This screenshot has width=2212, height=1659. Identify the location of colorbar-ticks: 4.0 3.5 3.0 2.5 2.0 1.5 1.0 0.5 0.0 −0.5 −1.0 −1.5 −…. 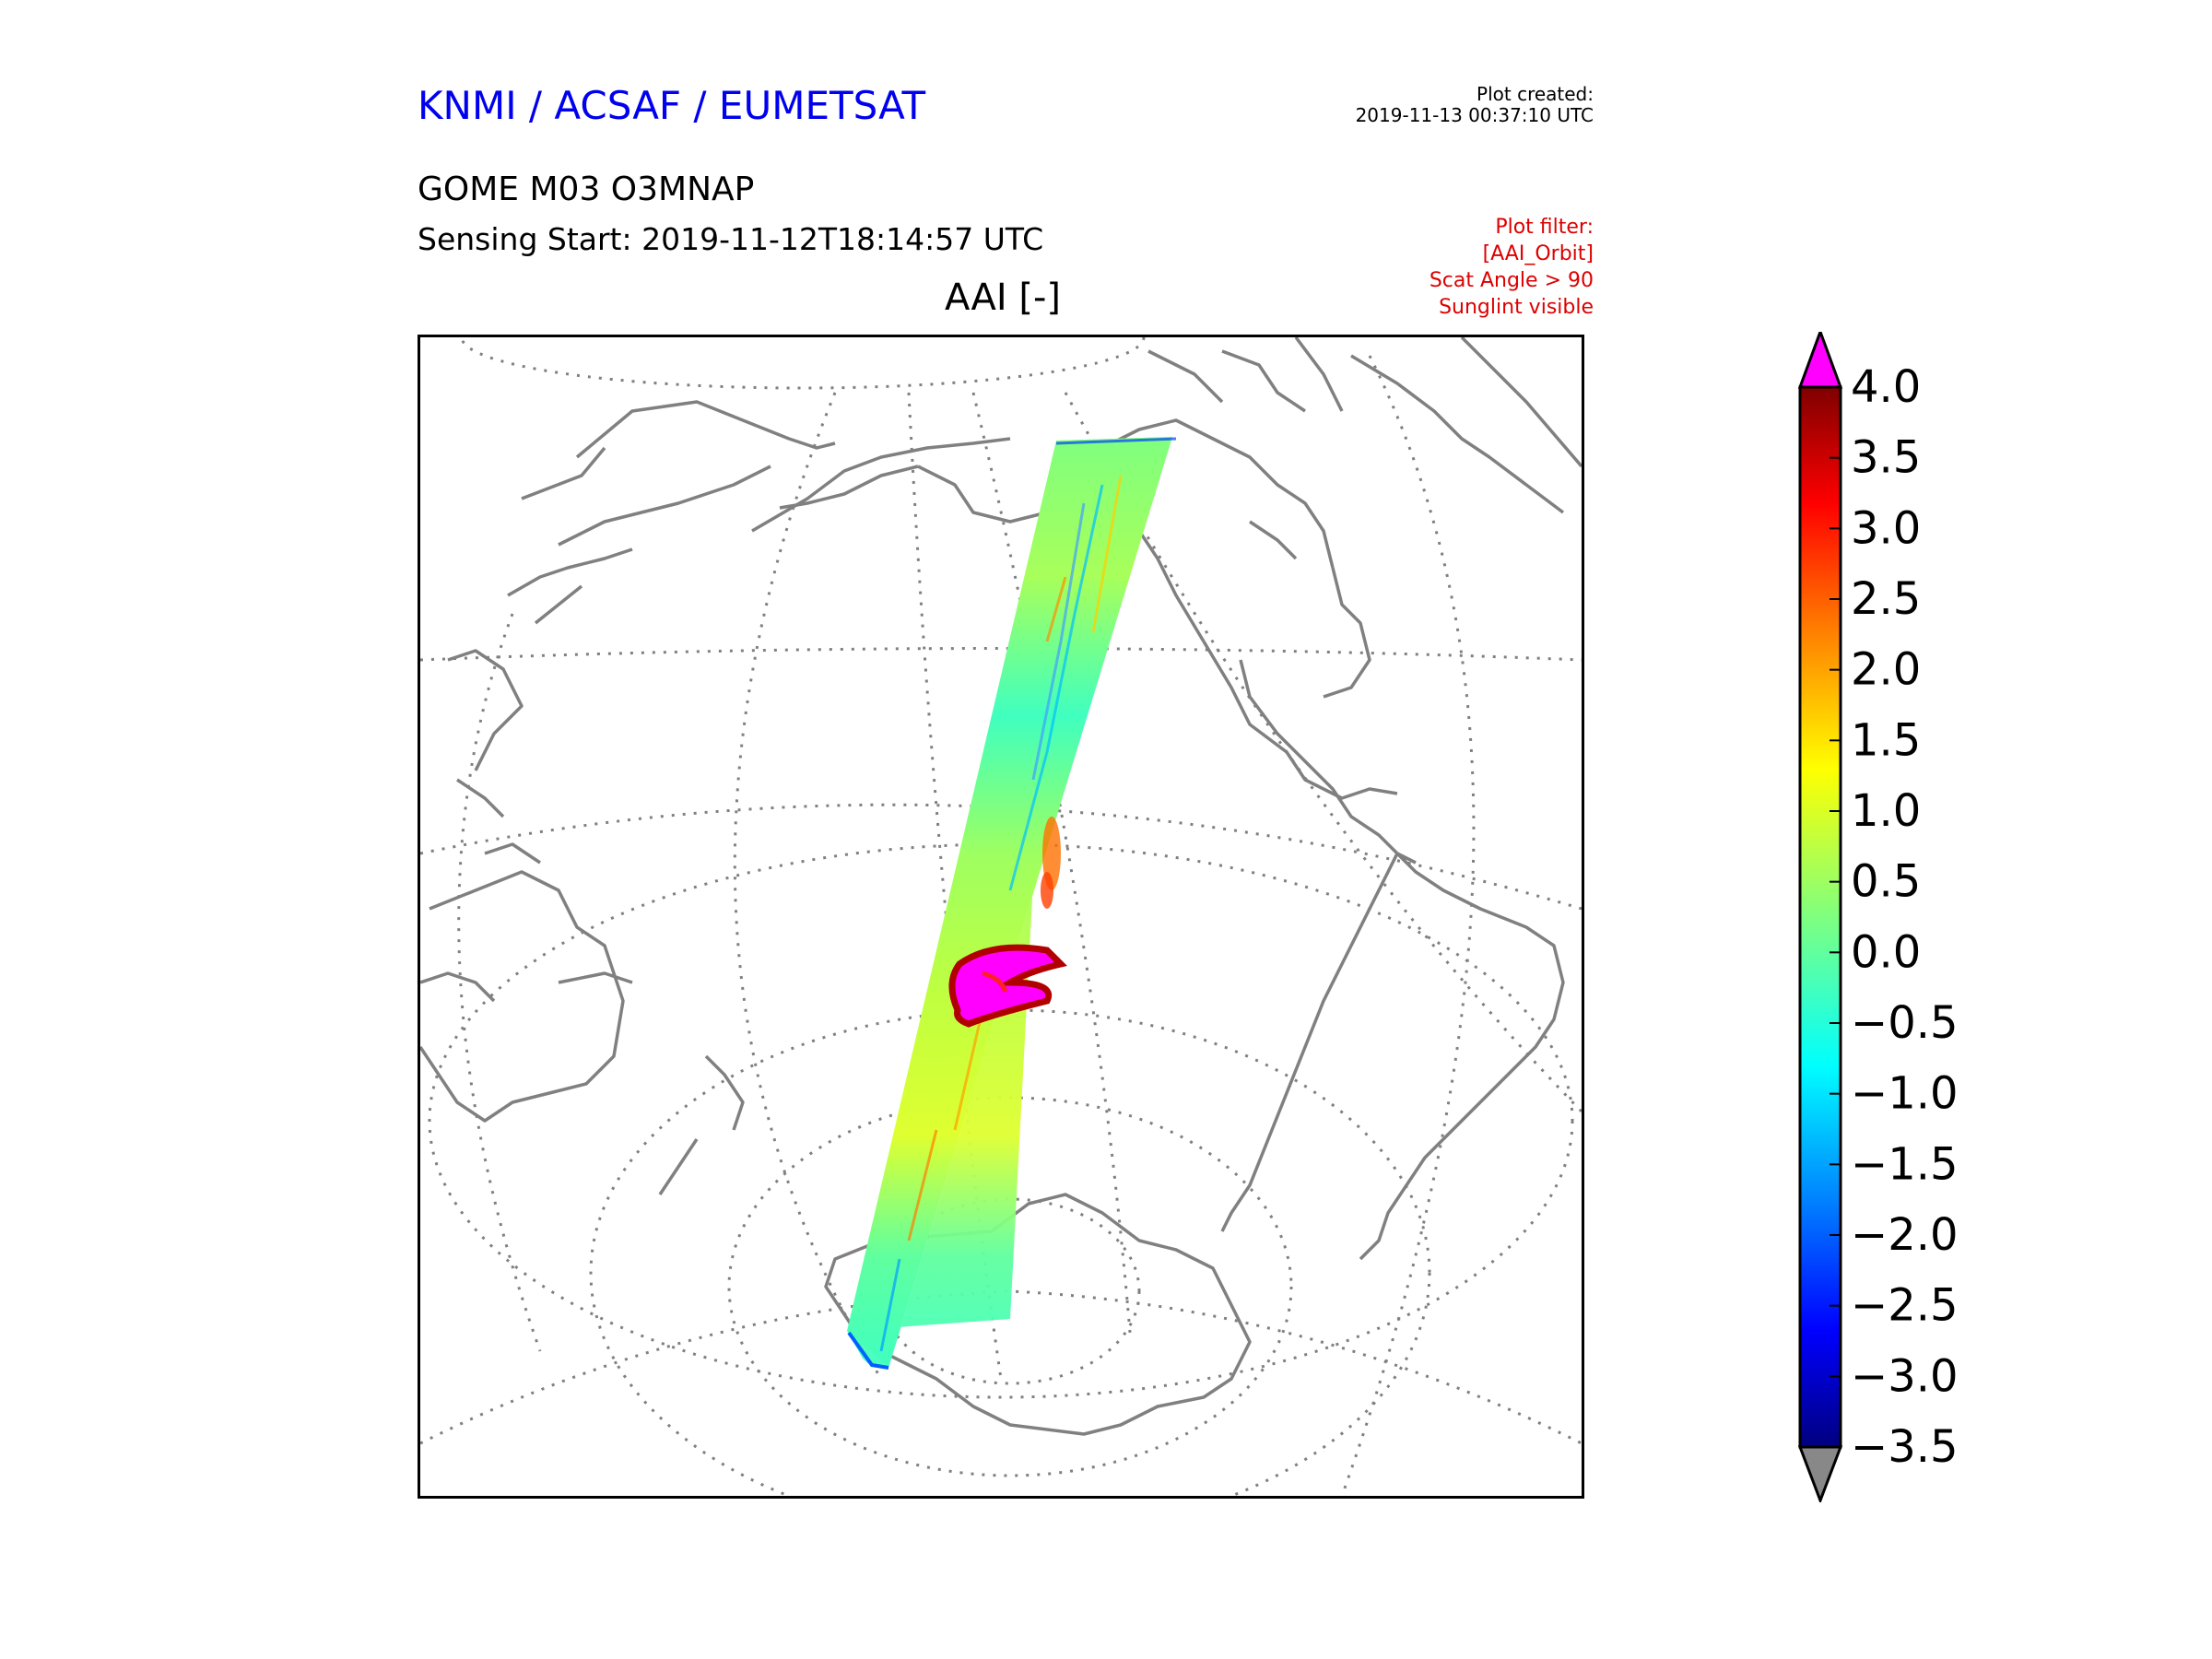
(1894, 917).